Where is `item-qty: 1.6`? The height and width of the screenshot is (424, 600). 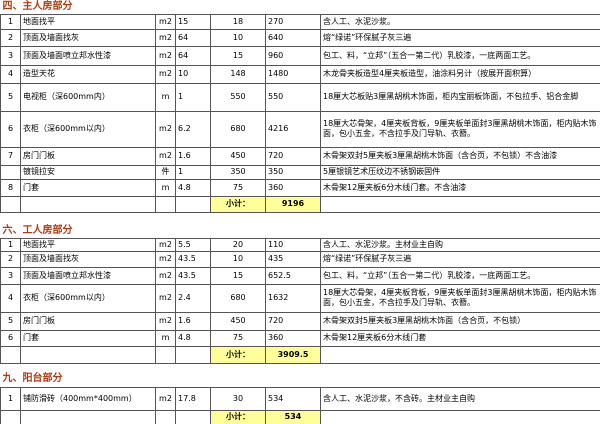
item-qty: 1.6 is located at coordinates (193, 321).